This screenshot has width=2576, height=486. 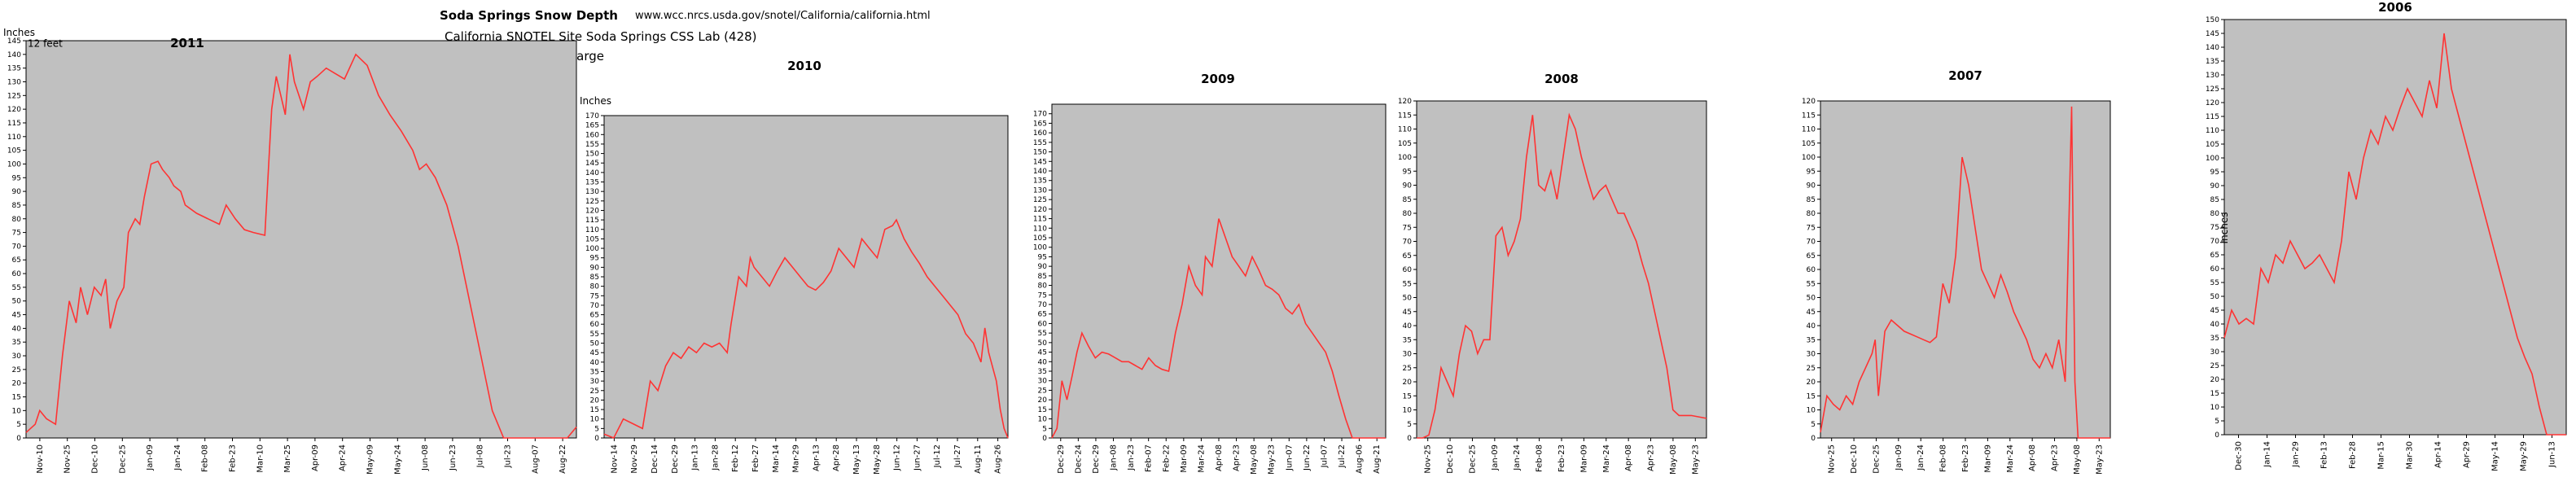 I want to click on x-tick-label: May-14, so click(x=2495, y=456).